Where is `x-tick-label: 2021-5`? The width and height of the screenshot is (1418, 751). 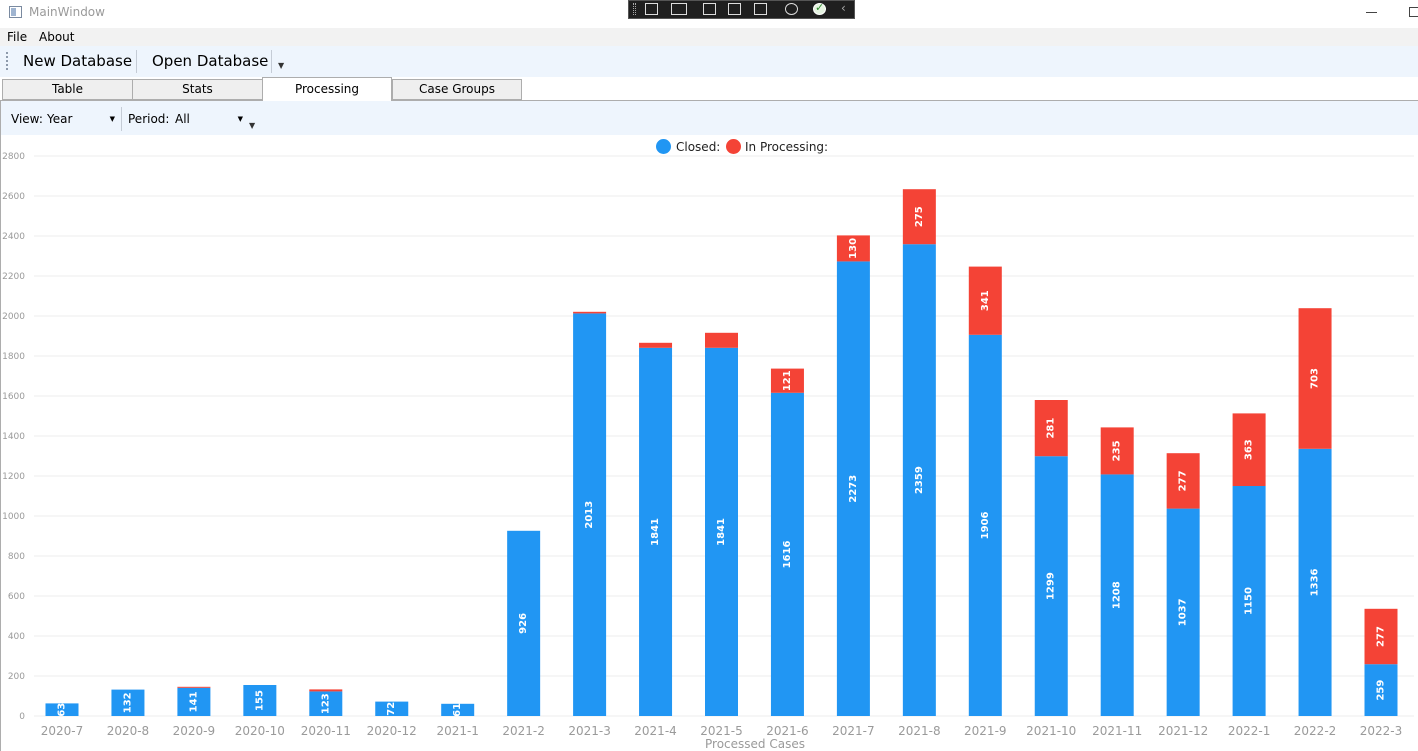 x-tick-label: 2021-5 is located at coordinates (721, 731).